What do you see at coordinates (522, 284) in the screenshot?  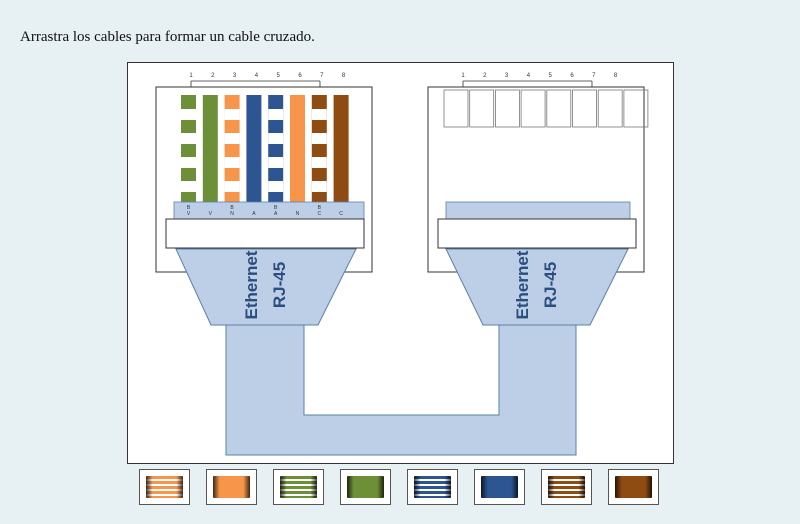 I see `right-ethernet-label: Ethernet` at bounding box center [522, 284].